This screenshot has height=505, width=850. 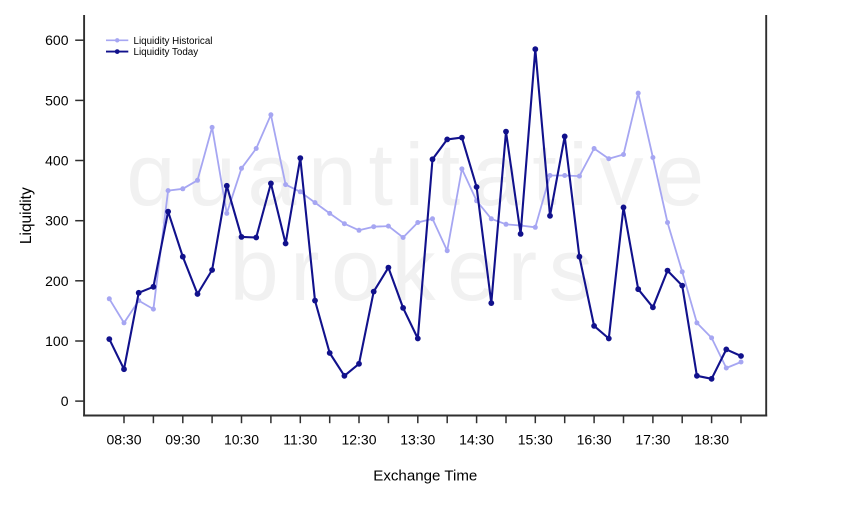 I want to click on svg-text: 14:30, so click(x=476, y=440).